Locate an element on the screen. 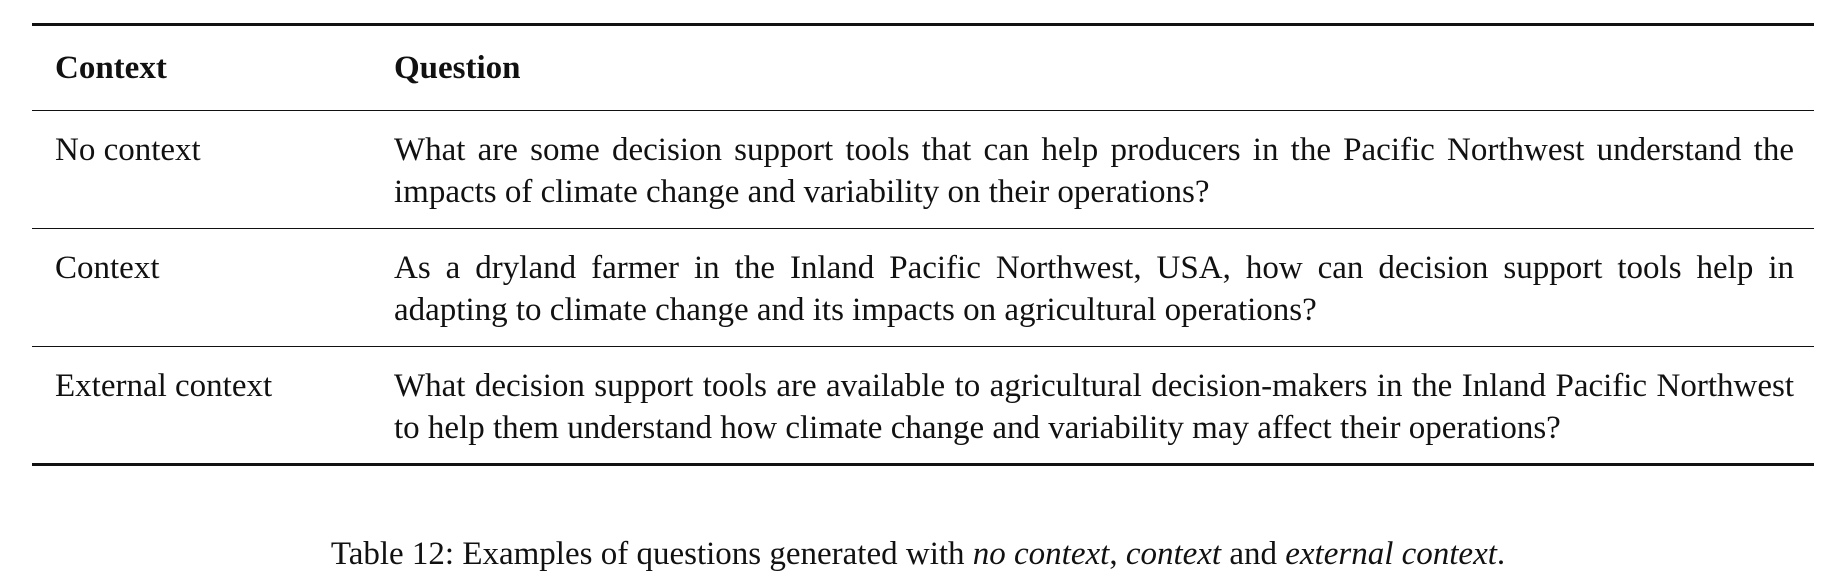  header-row: Context Question is located at coordinates (923, 67).